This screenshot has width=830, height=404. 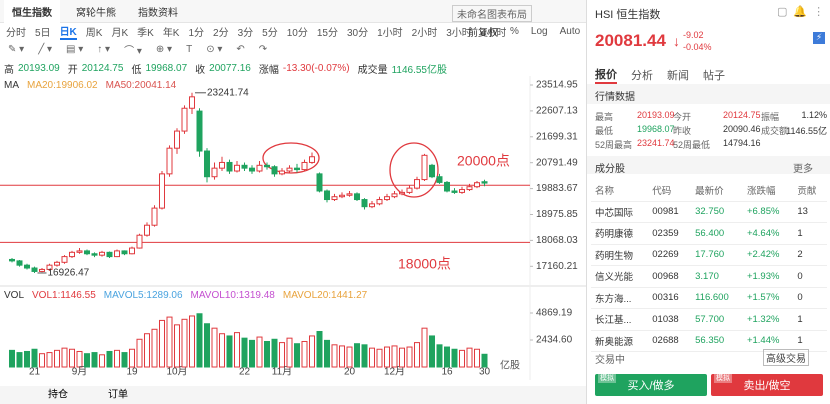 I want to click on period: 1小时, so click(x=390, y=33).